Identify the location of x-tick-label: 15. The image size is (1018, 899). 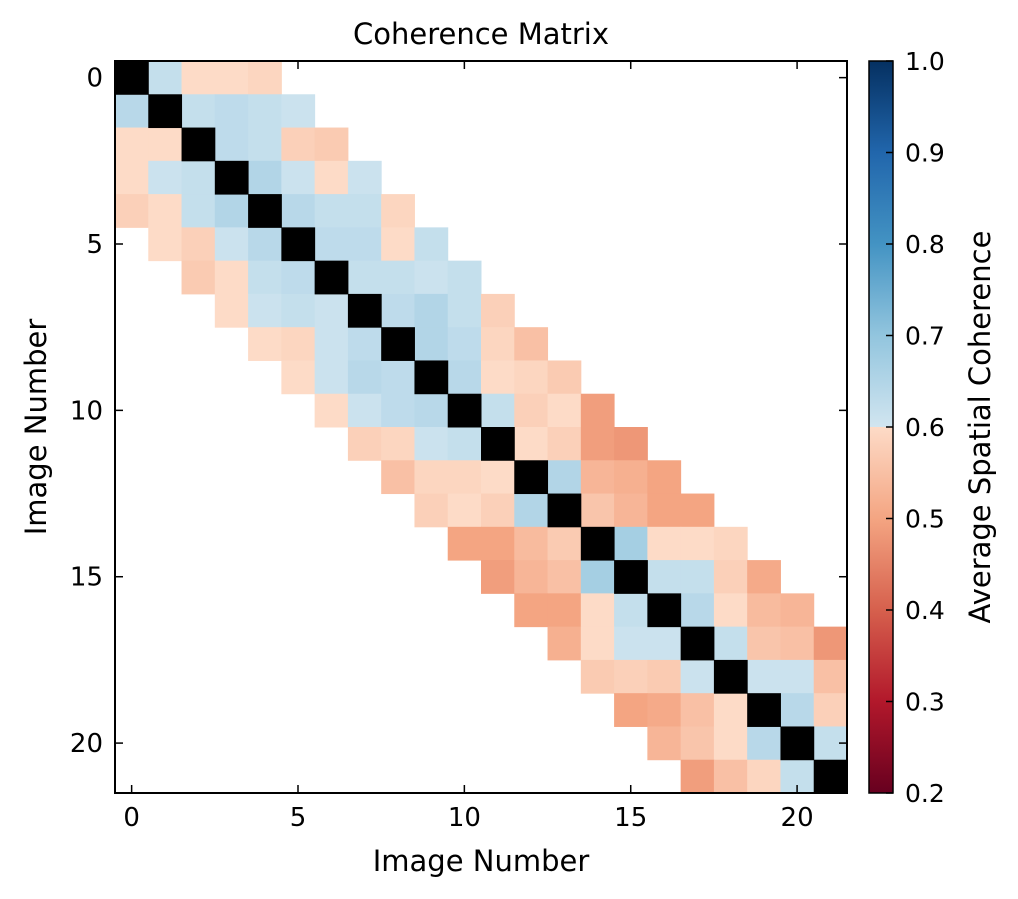
(630, 818).